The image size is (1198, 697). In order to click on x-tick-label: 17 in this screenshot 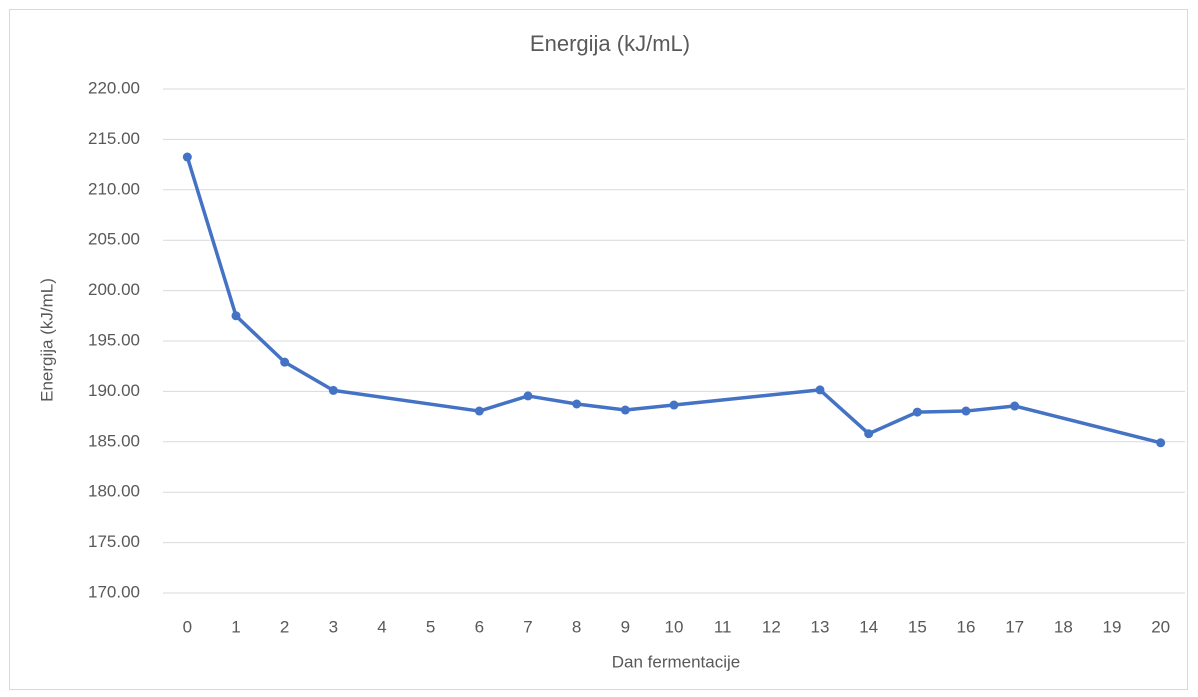, I will do `click(1014, 626)`.